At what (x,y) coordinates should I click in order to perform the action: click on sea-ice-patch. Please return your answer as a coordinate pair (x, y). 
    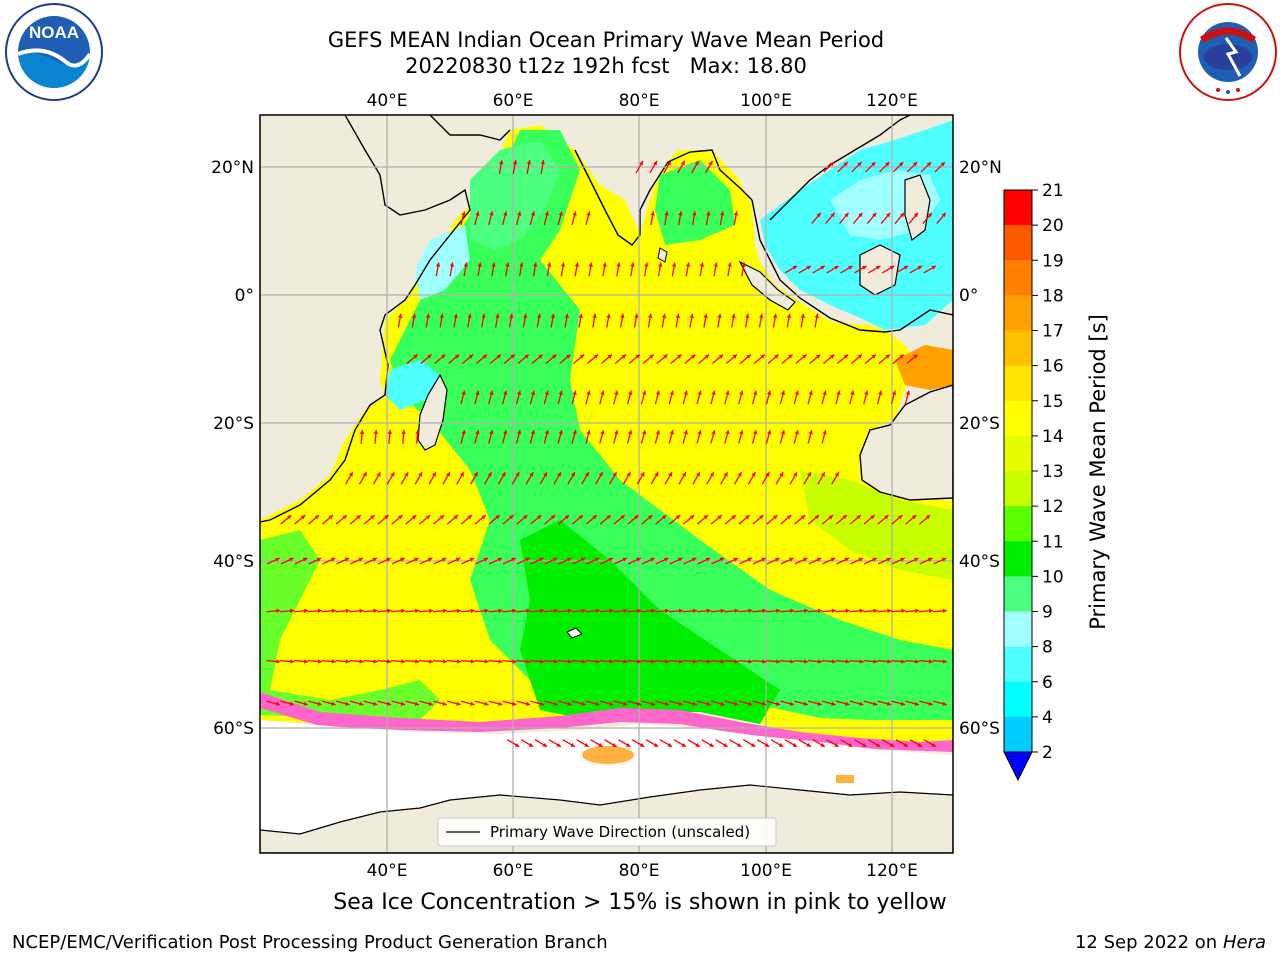
    Looking at the image, I should click on (608, 755).